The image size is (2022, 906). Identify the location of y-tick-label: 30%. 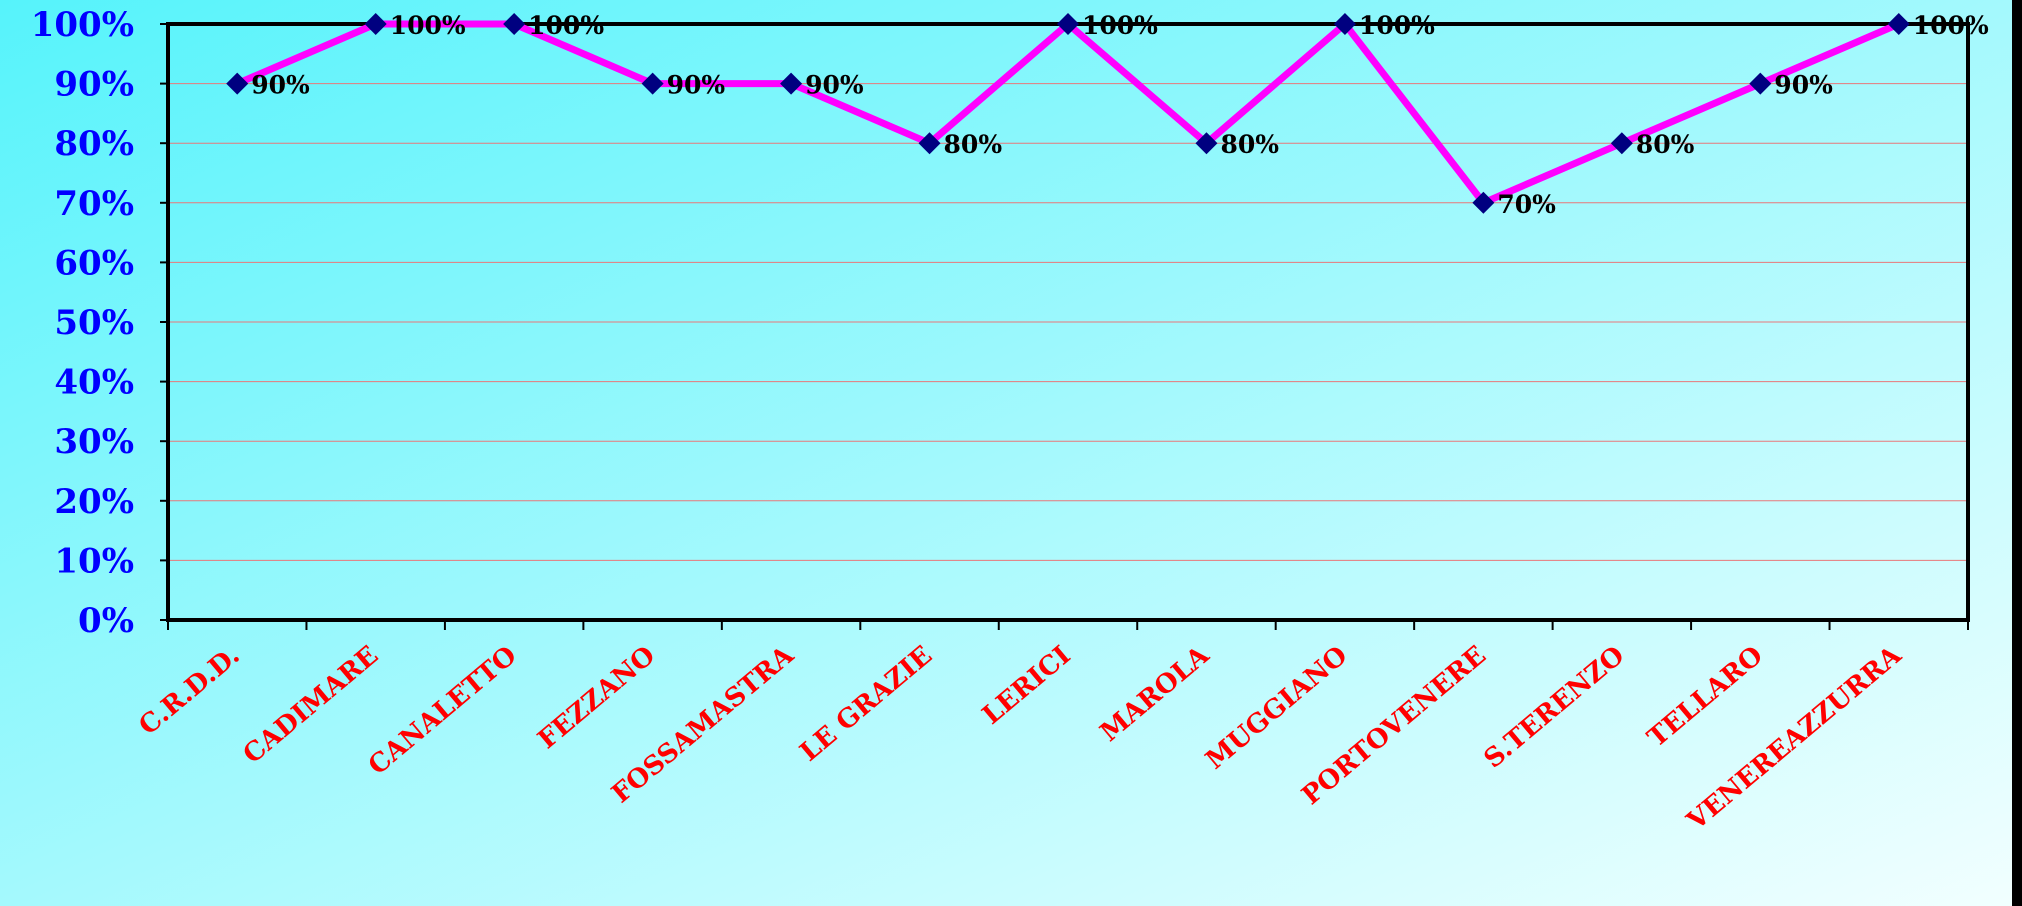
(94, 442).